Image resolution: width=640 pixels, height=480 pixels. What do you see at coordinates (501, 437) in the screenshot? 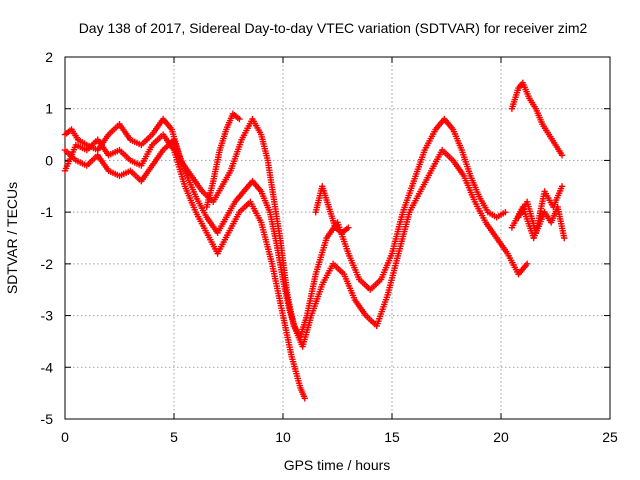
I see `x-tick-label: 20` at bounding box center [501, 437].